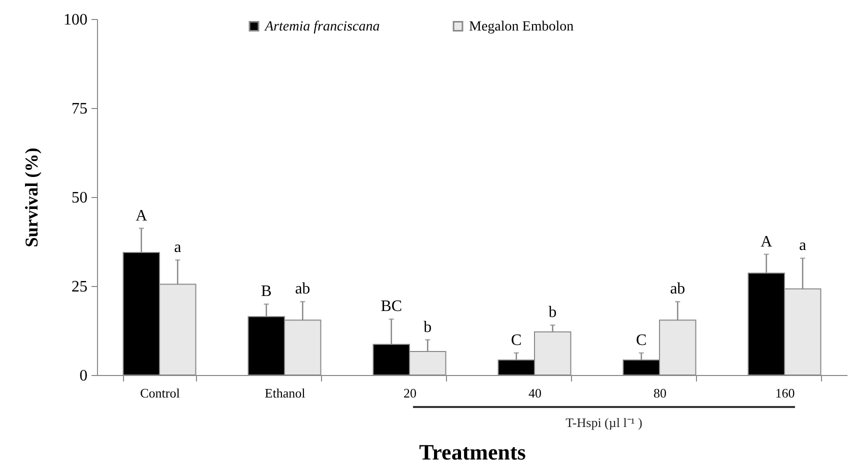 Image resolution: width=866 pixels, height=468 pixels. Describe the element at coordinates (785, 393) in the screenshot. I see `x-tick-label: 160` at that location.